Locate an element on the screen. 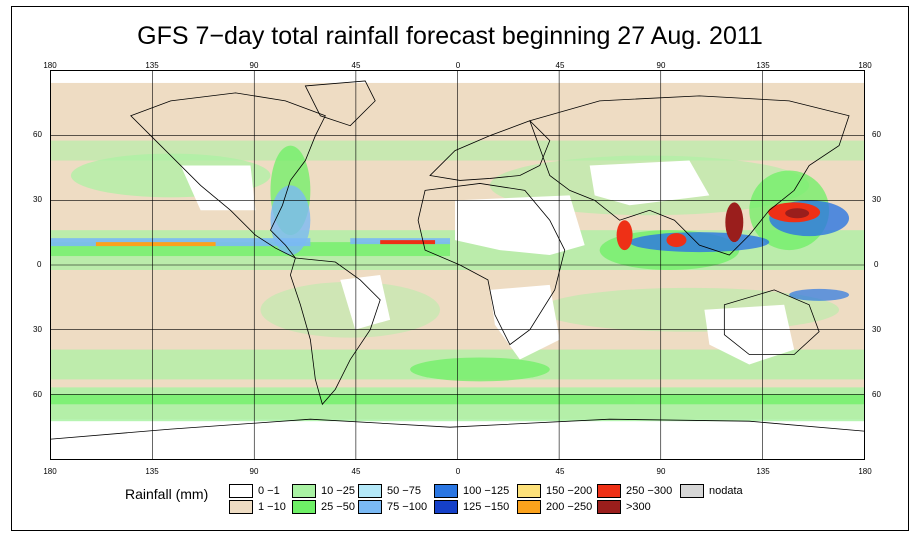 The height and width of the screenshot is (539, 920). lon-tick-bottom-7: 135 is located at coordinates (763, 471).